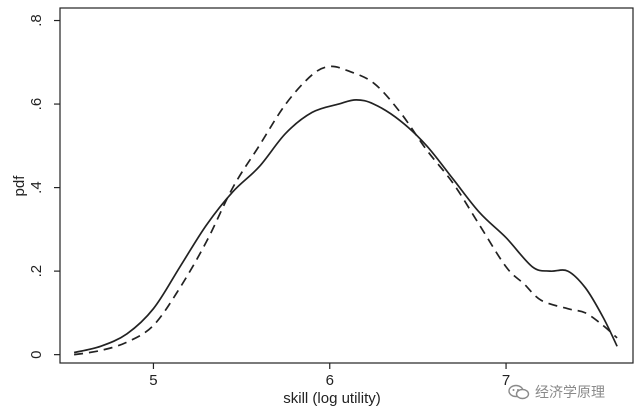 The height and width of the screenshot is (416, 640). I want to click on y-tick-label: .4, so click(36, 187).